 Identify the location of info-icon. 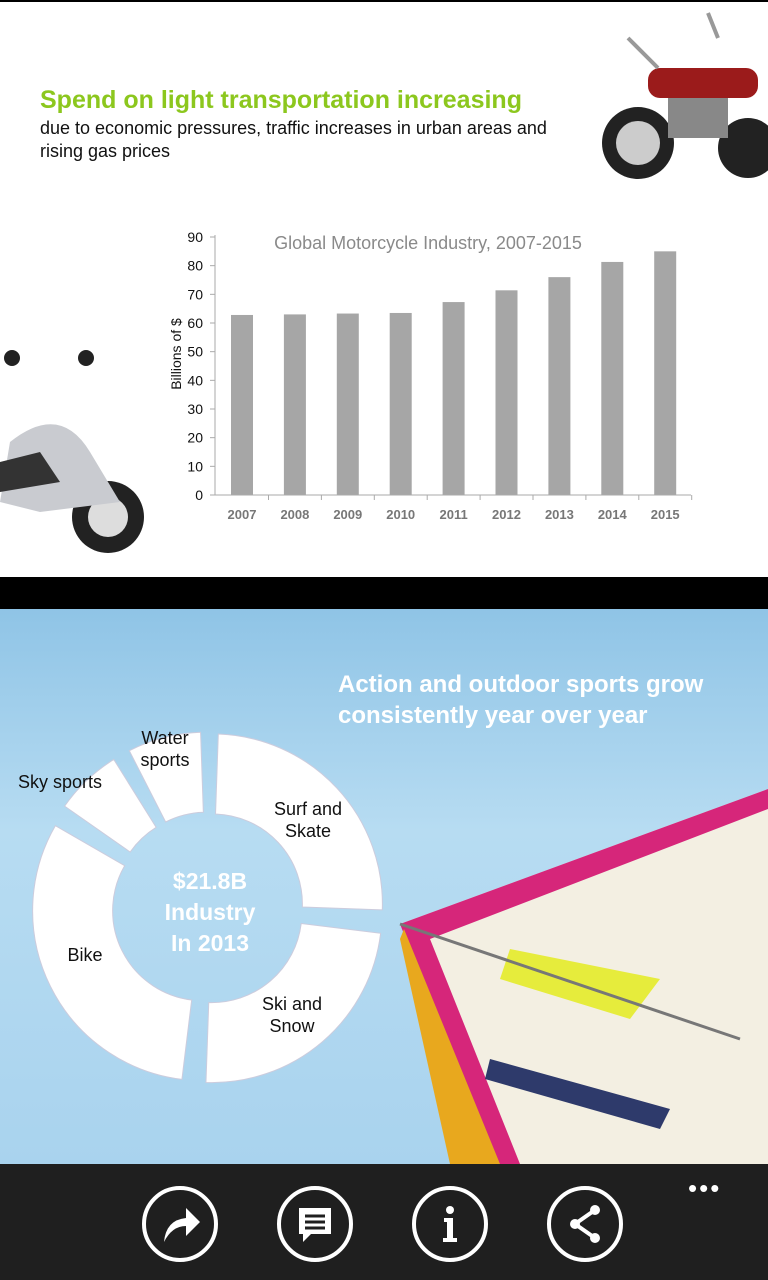
(450, 1224).